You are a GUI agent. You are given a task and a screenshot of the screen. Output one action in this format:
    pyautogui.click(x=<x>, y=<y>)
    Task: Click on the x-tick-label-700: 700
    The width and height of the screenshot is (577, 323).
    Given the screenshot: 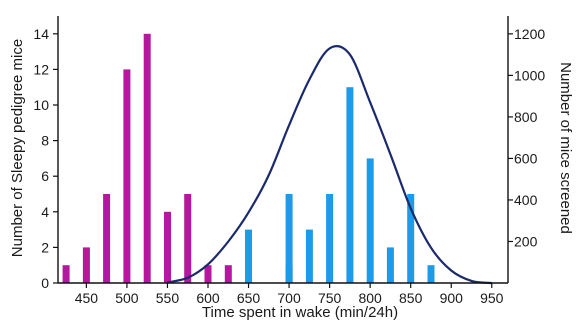 What is the action you would take?
    pyautogui.click(x=289, y=298)
    